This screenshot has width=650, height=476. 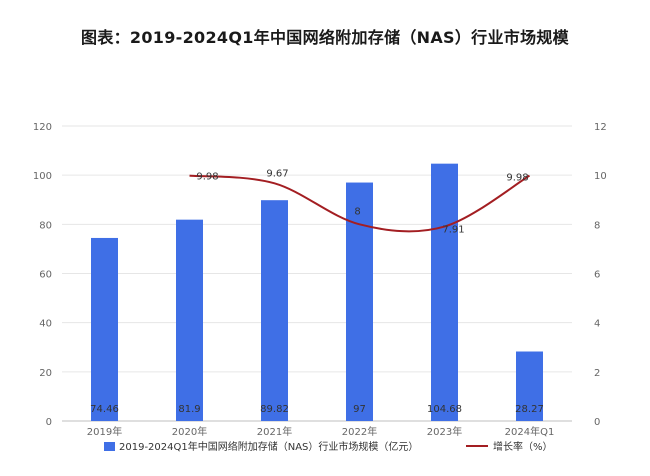 What do you see at coordinates (359, 409) in the screenshot?
I see `bar-value-label: 97` at bounding box center [359, 409].